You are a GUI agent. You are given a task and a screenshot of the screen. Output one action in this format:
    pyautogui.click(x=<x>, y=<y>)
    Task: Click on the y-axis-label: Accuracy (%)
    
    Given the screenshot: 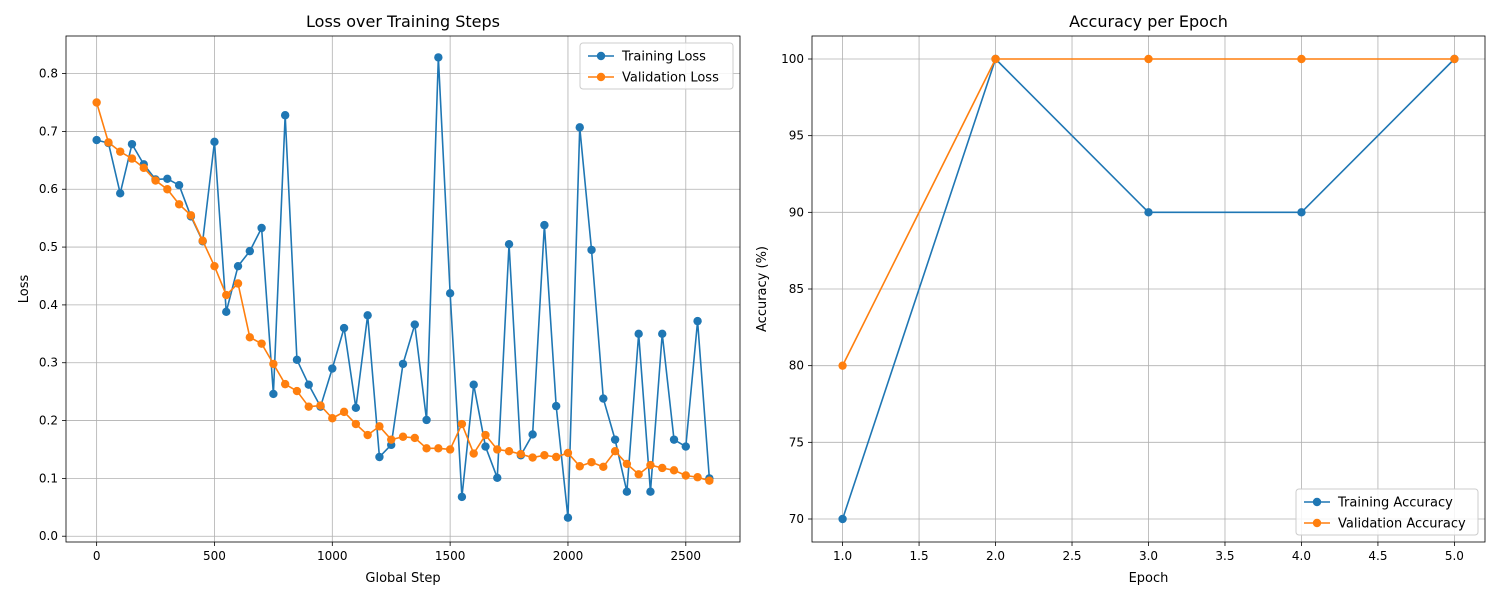 What is the action you would take?
    pyautogui.click(x=762, y=289)
    